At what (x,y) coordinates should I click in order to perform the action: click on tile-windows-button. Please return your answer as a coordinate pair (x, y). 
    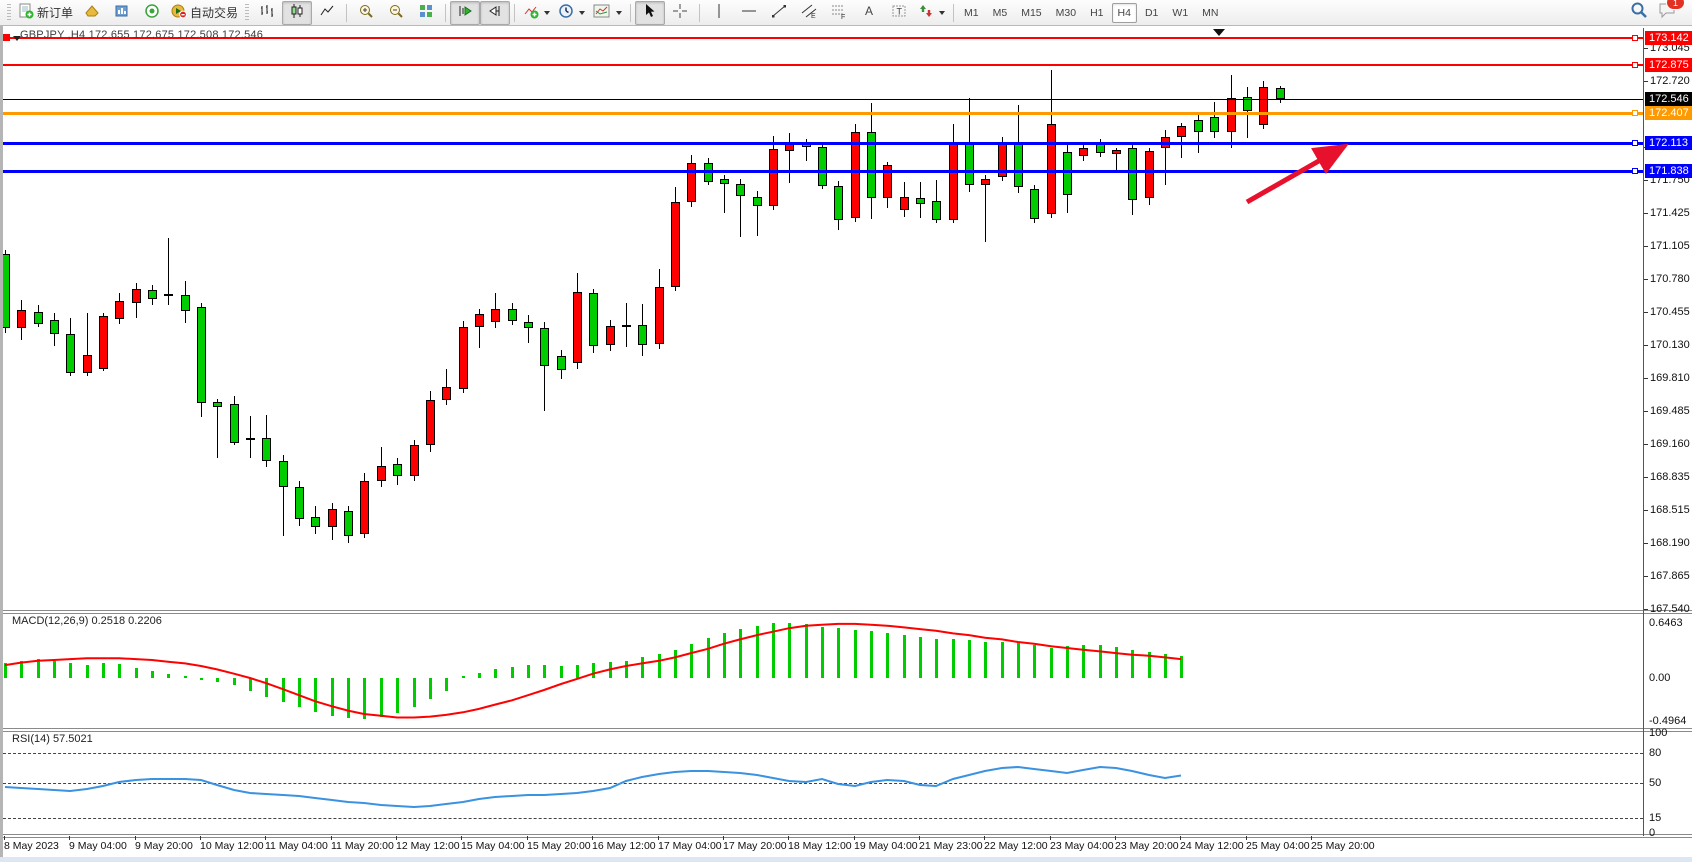
    Looking at the image, I should click on (426, 13).